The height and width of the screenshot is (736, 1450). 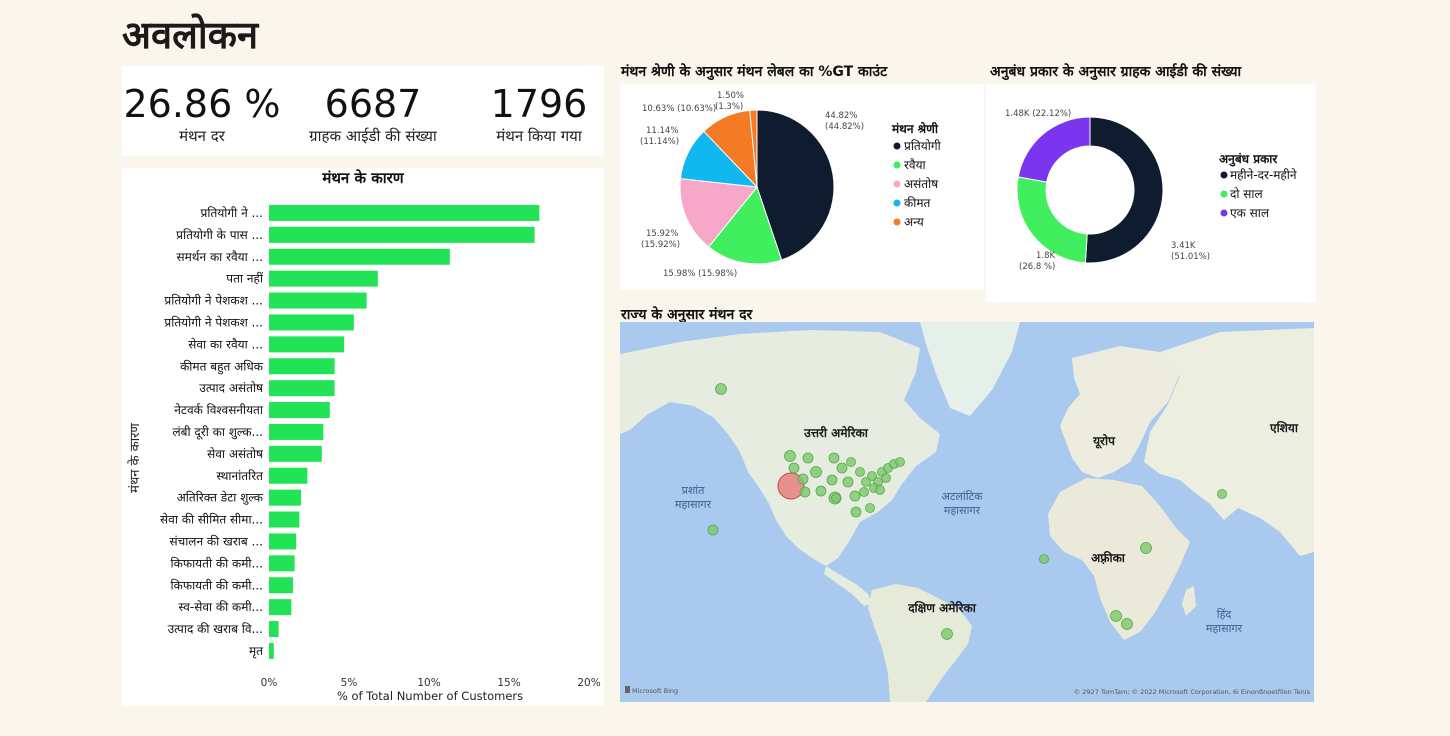 I want to click on kpi-churned: 1796 मंथन किया गया, so click(x=539, y=106).